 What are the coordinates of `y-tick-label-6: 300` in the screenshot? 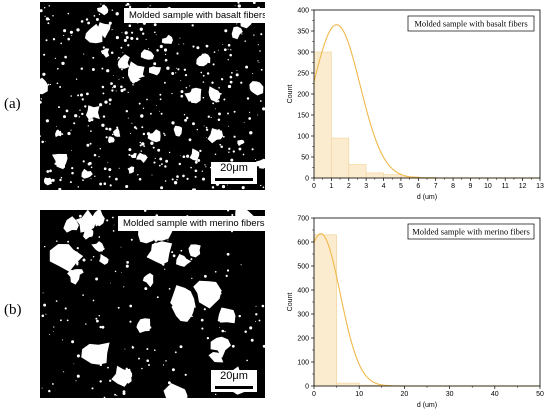 It's located at (303, 52).